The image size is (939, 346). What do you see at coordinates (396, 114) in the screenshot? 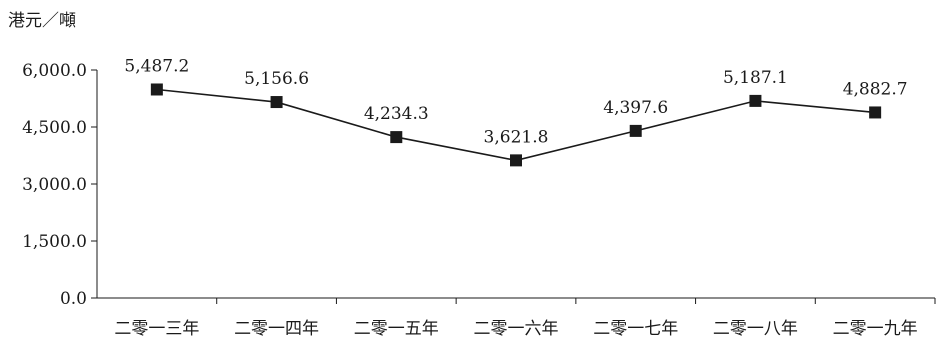
I see `data-label: 4,234.3` at bounding box center [396, 114].